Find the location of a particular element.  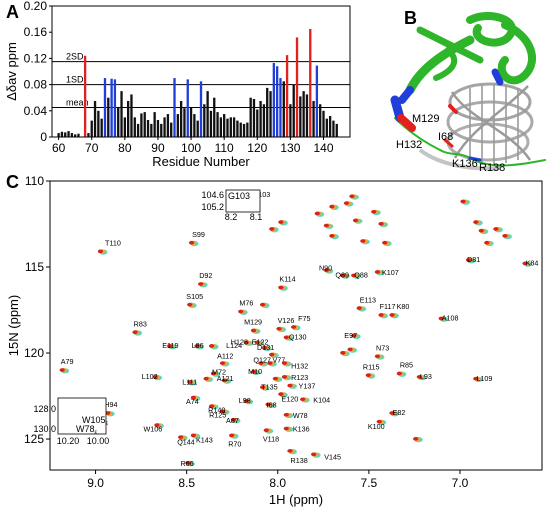

svg-text: 15N (ppm) is located at coordinates (13, 325).